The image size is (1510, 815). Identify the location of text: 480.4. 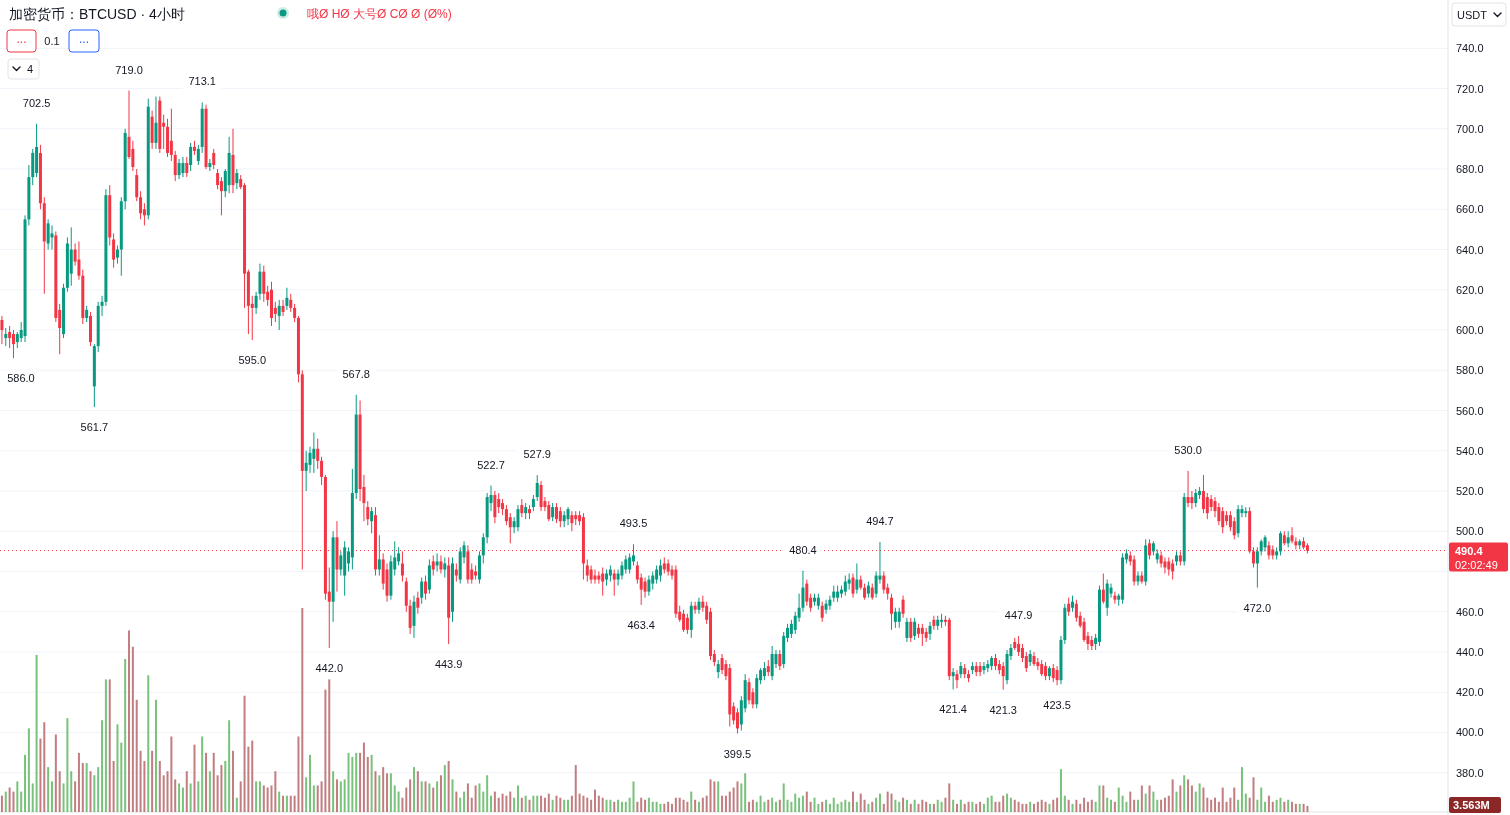
(803, 549).